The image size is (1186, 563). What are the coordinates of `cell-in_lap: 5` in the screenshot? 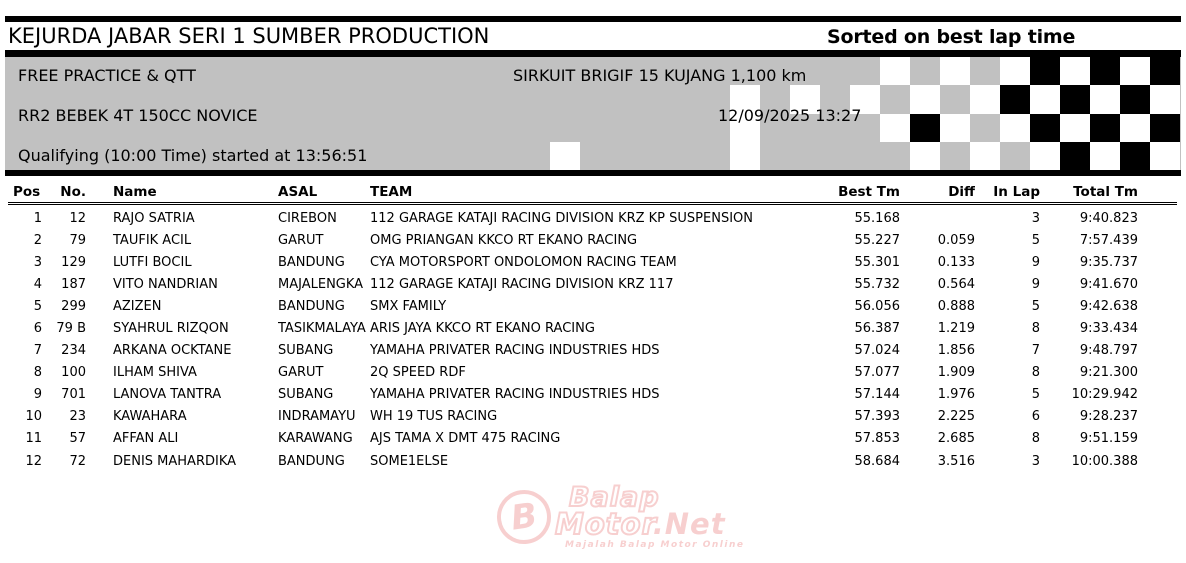 It's located at (1035, 306).